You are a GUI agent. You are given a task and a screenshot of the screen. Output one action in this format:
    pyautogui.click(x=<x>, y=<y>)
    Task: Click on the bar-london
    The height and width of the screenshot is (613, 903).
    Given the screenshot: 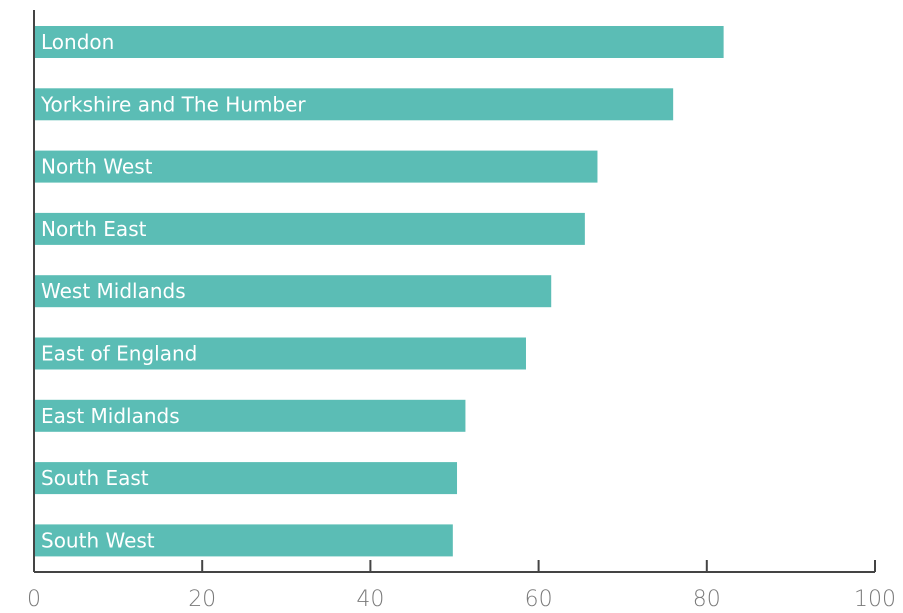 What is the action you would take?
    pyautogui.click(x=379, y=42)
    